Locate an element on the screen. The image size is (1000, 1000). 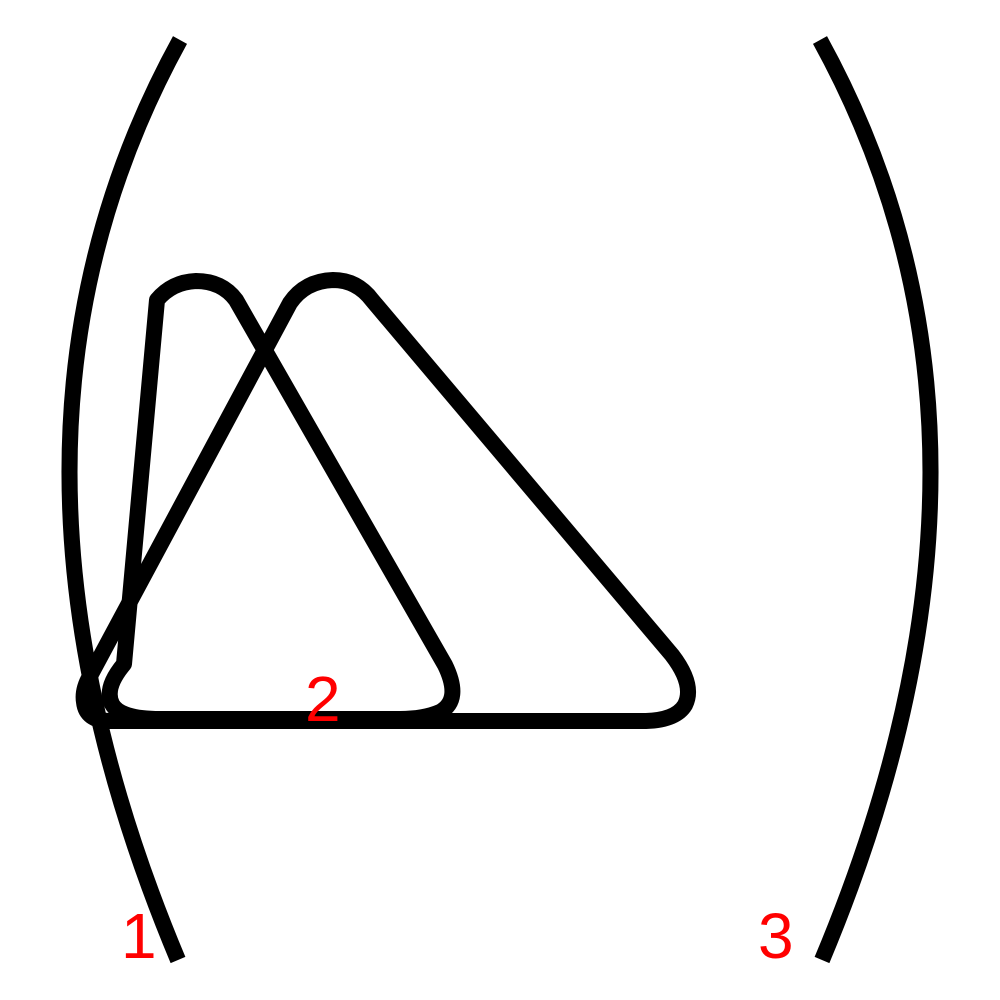
right-parenthesis is located at coordinates (875, 500).